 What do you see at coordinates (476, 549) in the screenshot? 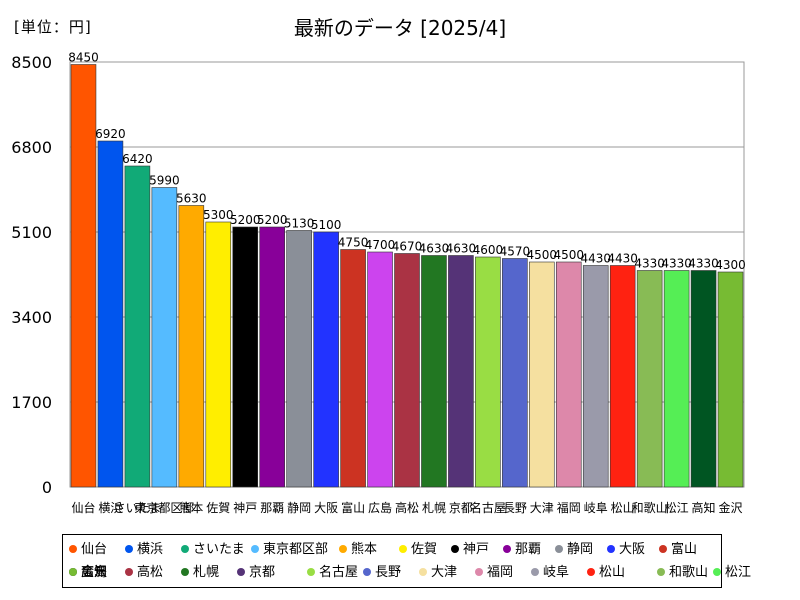
I see `legend-label: 神戸` at bounding box center [476, 549].